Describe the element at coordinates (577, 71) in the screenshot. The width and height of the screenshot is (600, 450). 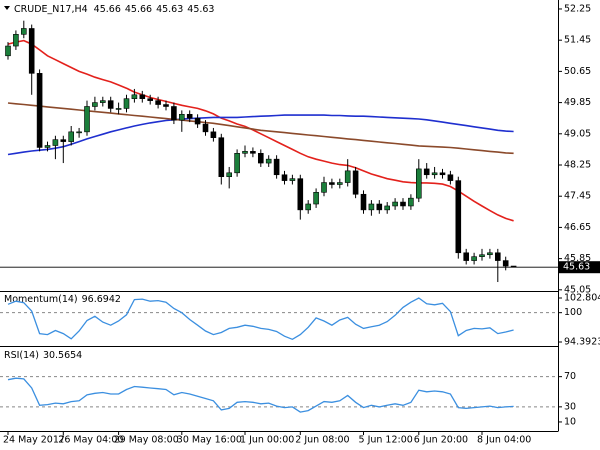
I see `y-tick-label: 50.65` at that location.